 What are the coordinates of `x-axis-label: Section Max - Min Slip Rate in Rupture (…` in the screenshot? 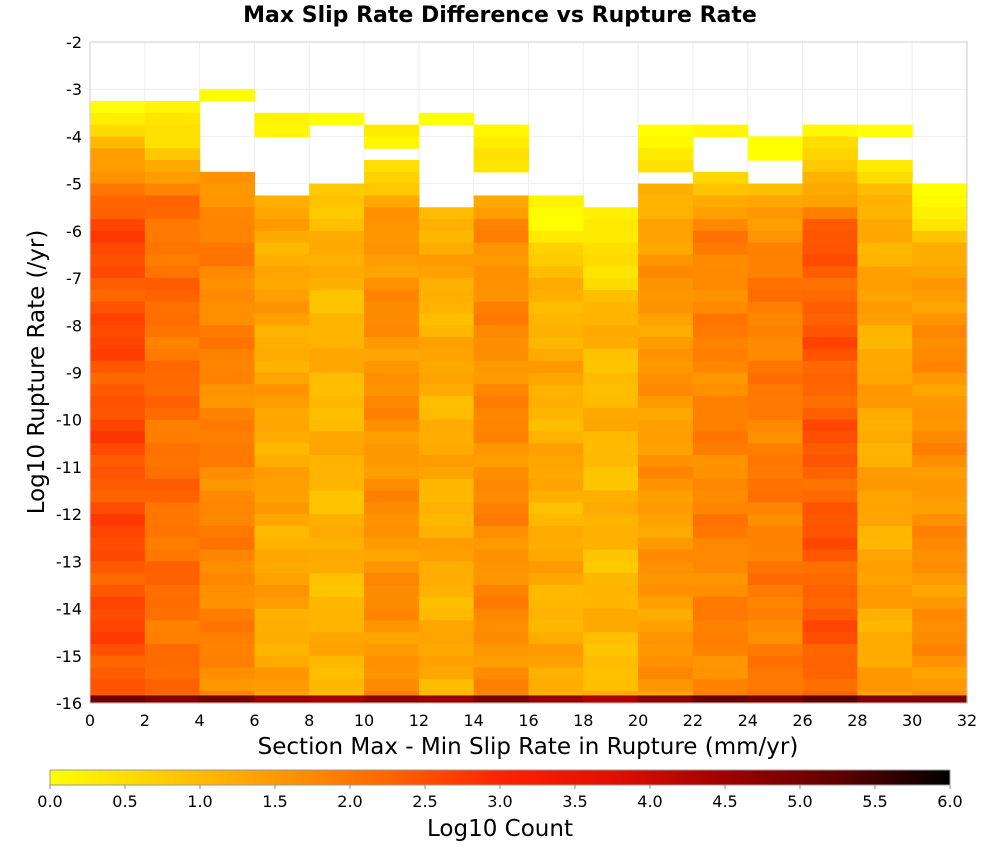 It's located at (528, 747).